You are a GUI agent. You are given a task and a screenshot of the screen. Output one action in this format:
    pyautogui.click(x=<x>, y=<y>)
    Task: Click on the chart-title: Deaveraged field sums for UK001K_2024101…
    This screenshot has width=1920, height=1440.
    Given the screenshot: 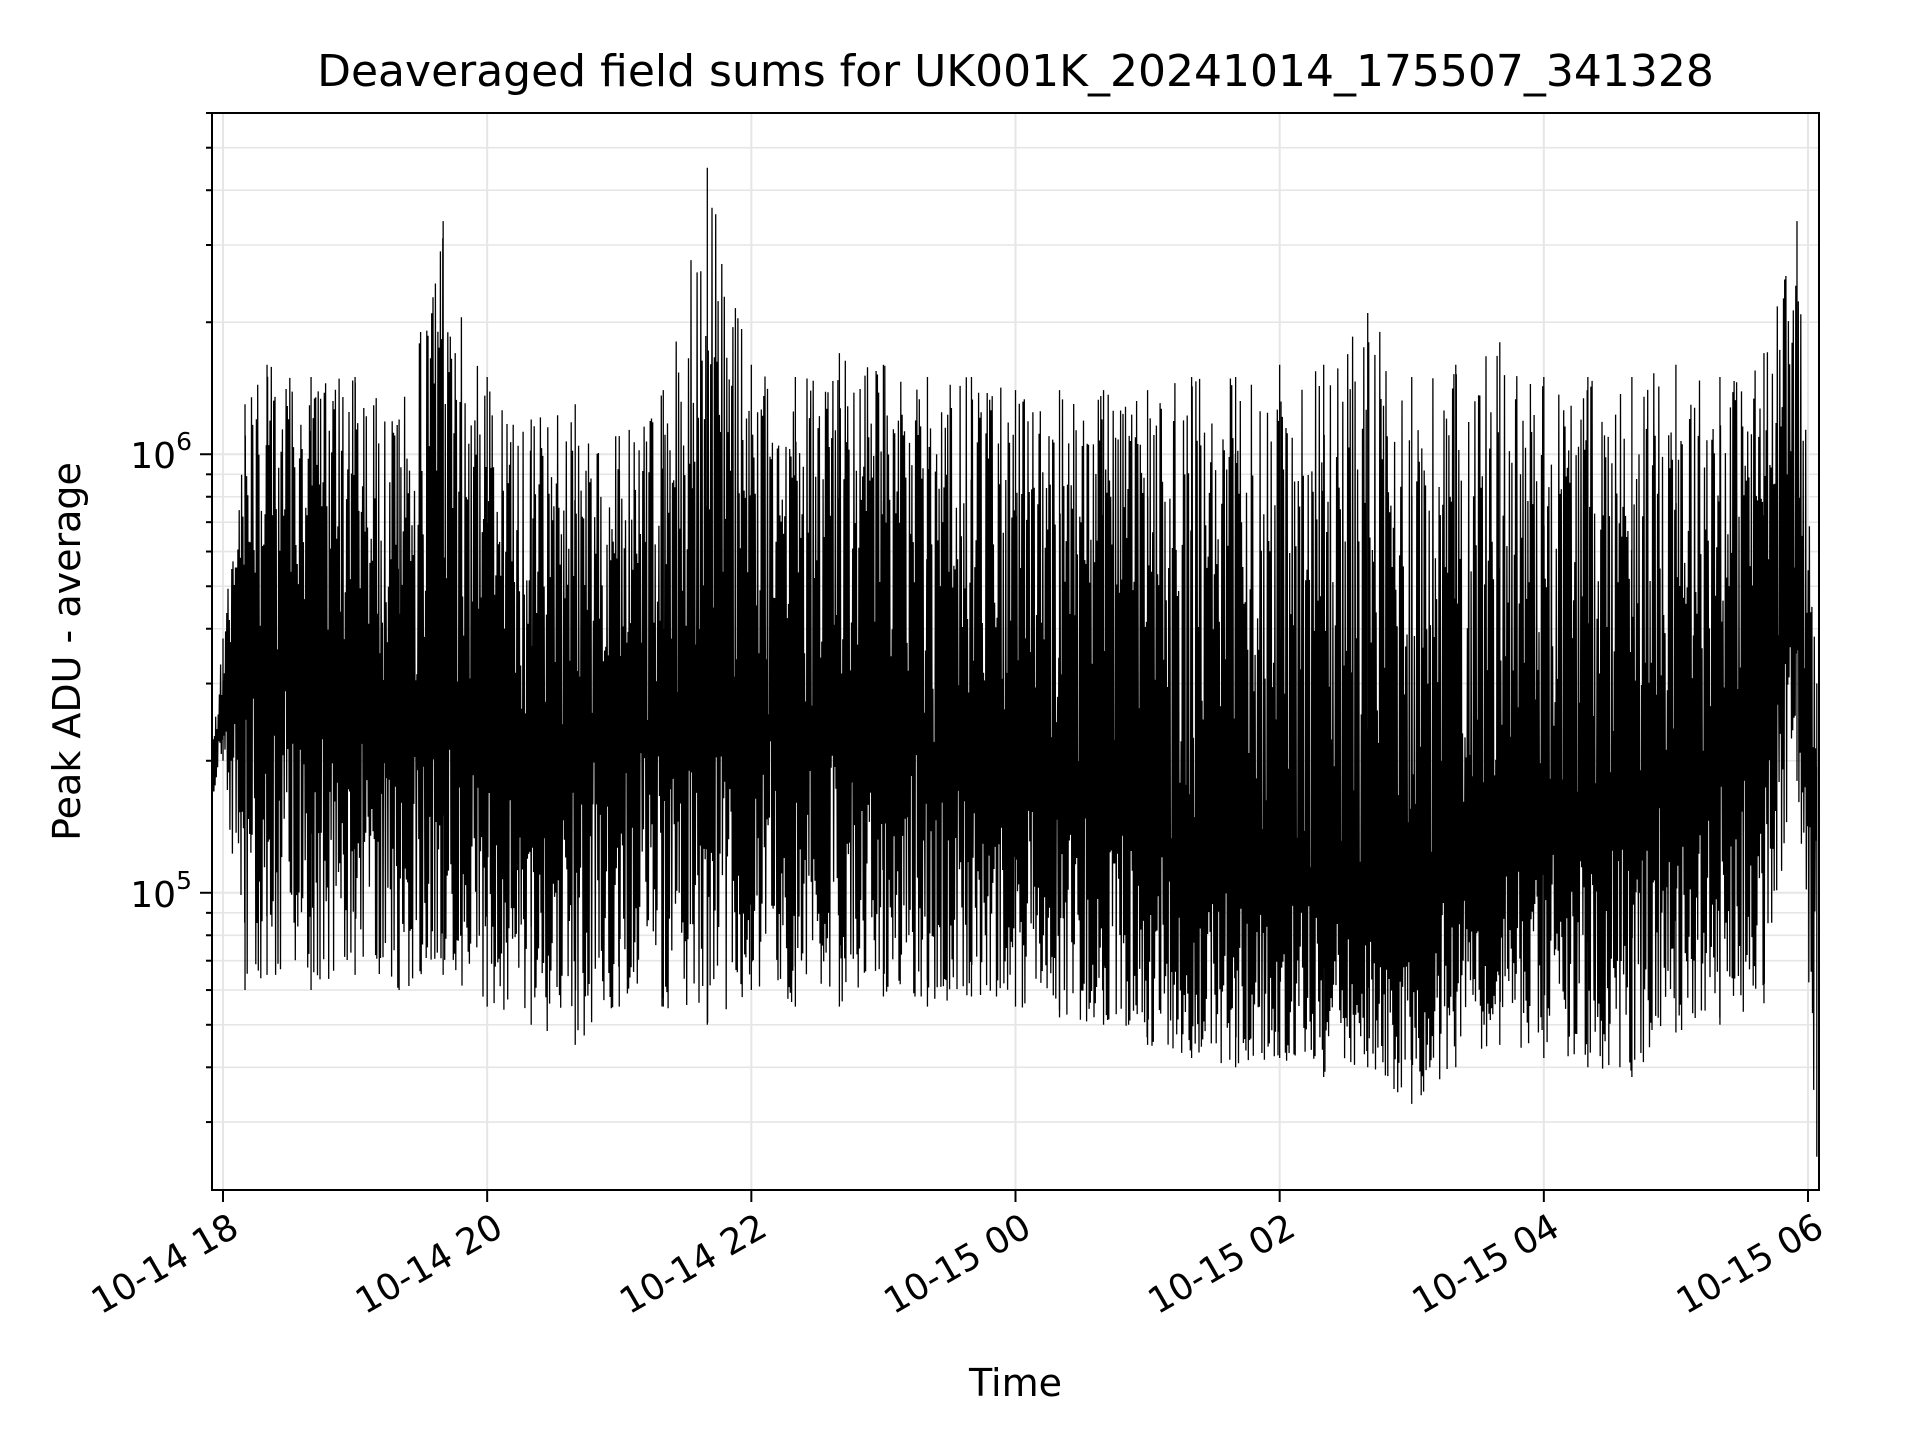 What is the action you would take?
    pyautogui.click(x=1015, y=71)
    